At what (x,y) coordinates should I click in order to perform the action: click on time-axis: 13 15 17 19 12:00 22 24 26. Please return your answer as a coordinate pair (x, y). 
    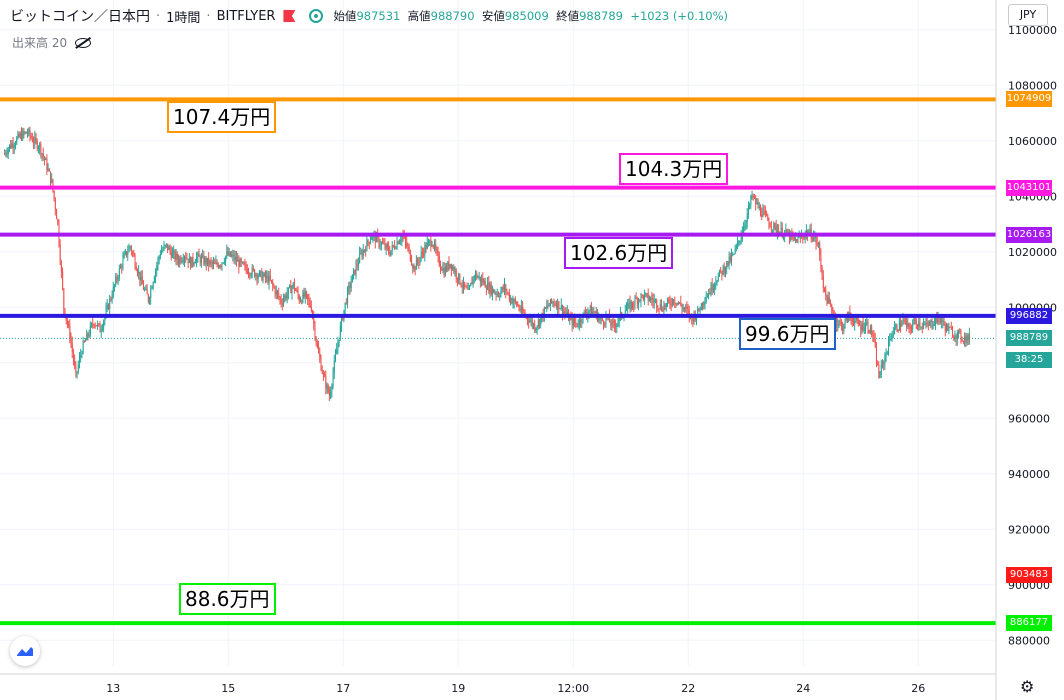
    Looking at the image, I should click on (498, 684).